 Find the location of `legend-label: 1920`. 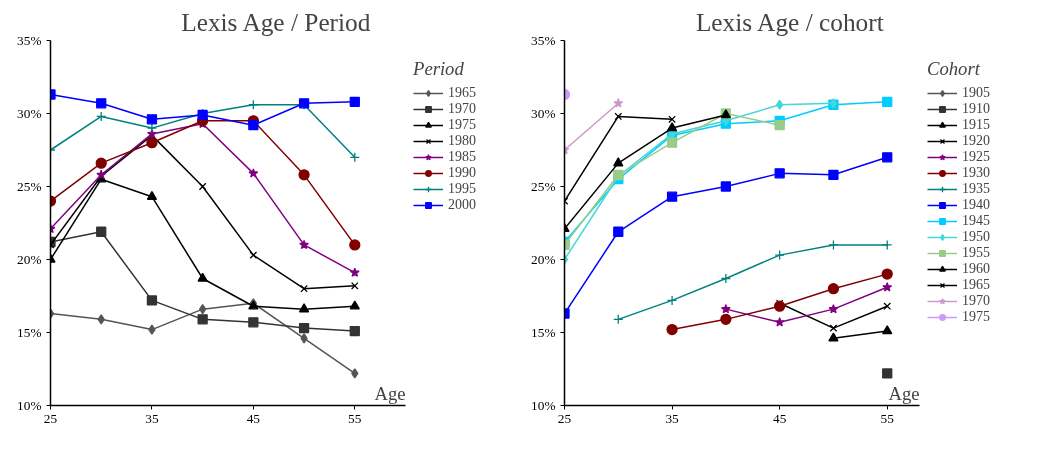

legend-label: 1920 is located at coordinates (976, 141).